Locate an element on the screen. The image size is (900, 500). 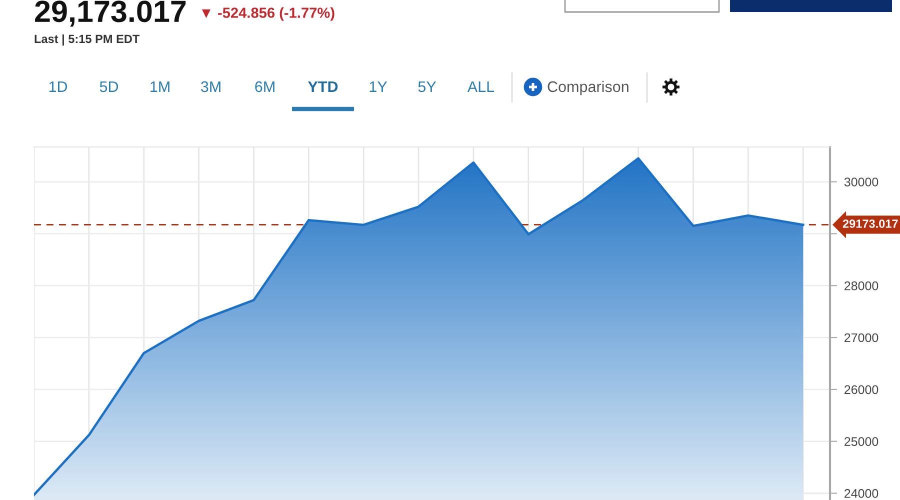
text: Last | 5:15 PM EDT is located at coordinates (87, 40).